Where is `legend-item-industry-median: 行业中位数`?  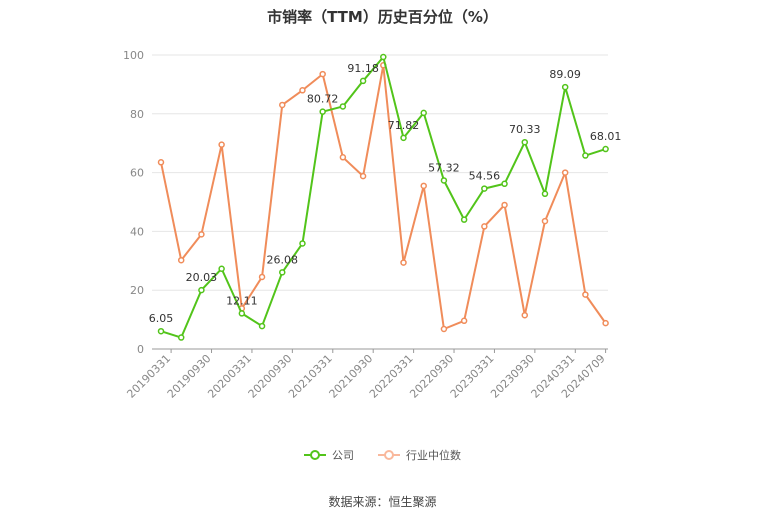 legend-item-industry-median: 行业中位数 is located at coordinates (419, 455).